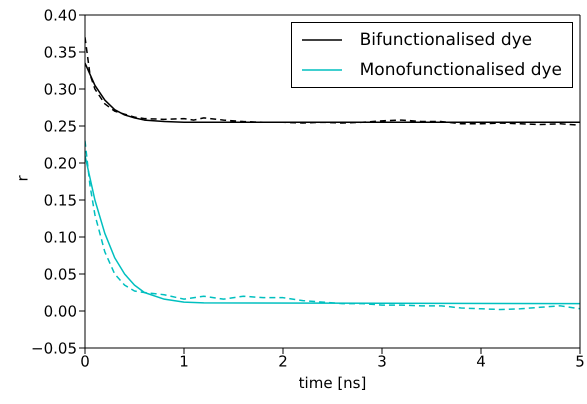 This screenshot has width=587, height=404. What do you see at coordinates (60, 52) in the screenshot?
I see `y-tick-label: 0.35` at bounding box center [60, 52].